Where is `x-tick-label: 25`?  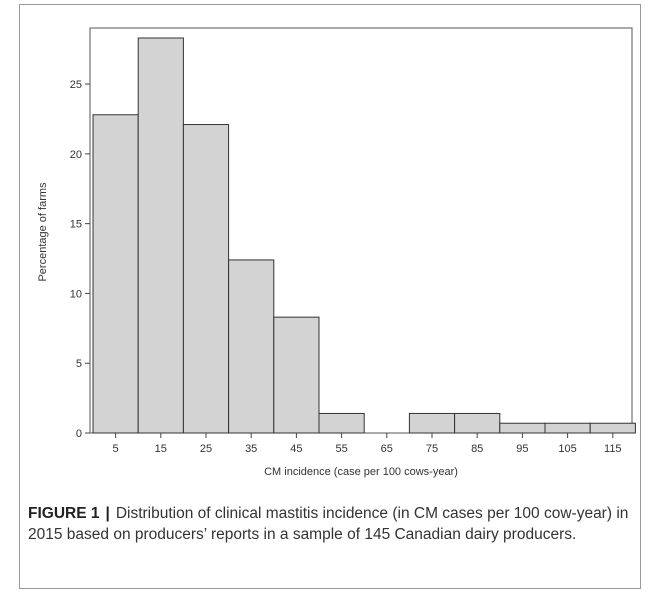
x-tick-label: 25 is located at coordinates (206, 449).